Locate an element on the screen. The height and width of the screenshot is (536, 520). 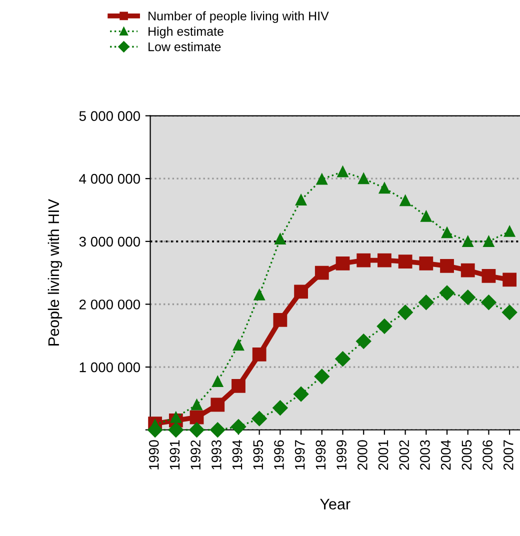
x-tick-label: 1990 is located at coordinates (153, 455).